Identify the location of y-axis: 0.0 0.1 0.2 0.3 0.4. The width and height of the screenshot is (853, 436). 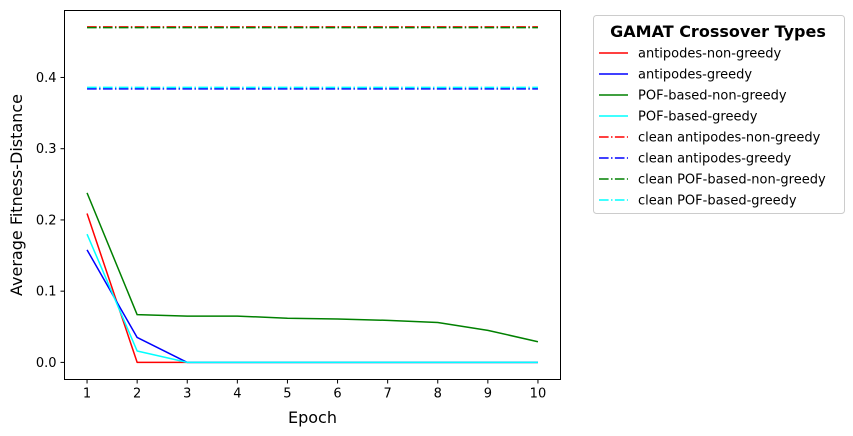
(50, 221).